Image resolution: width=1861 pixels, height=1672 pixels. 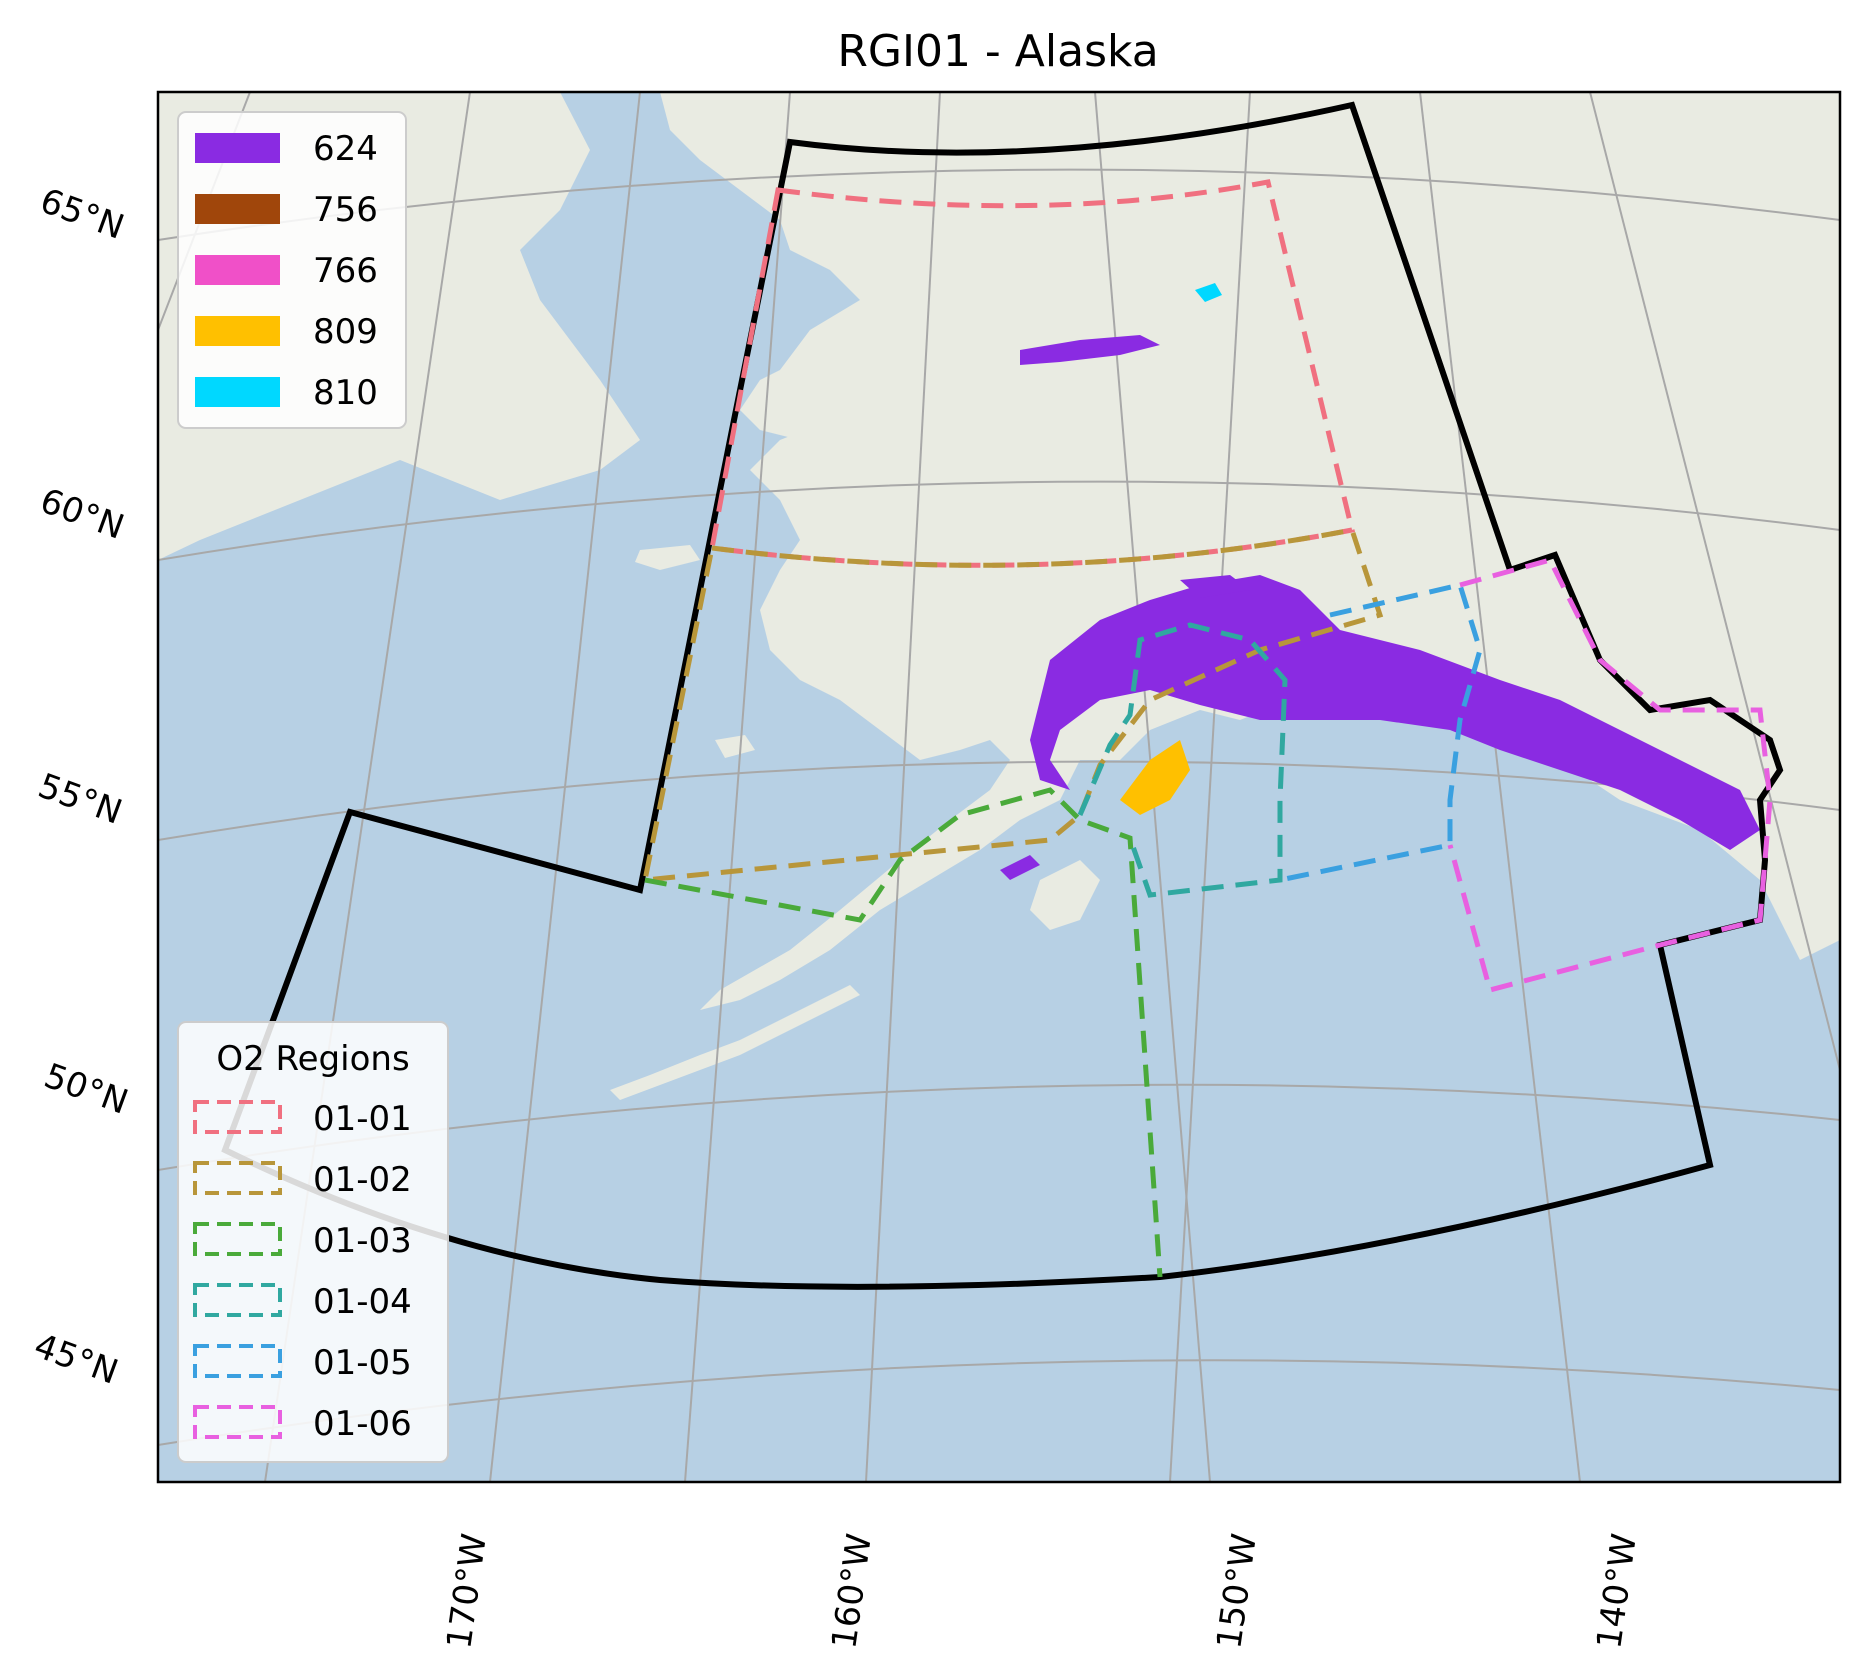 I want to click on lon-label-140: 140°W, so click(x=1617, y=1591).